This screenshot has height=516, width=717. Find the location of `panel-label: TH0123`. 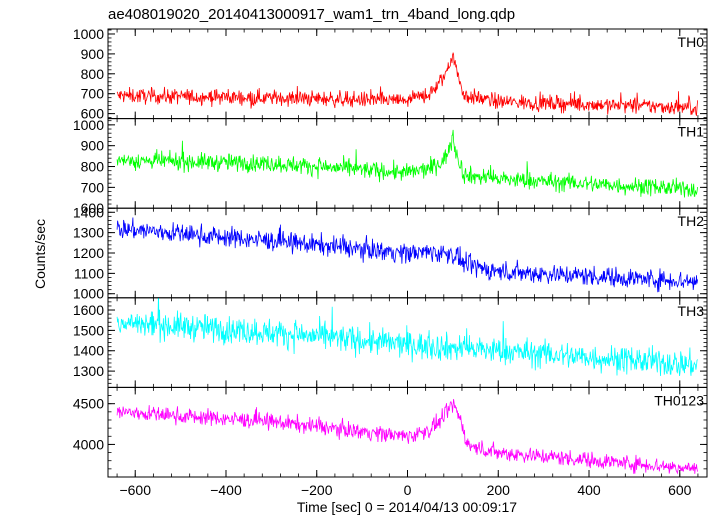

panel-label: TH0123 is located at coordinates (679, 400).